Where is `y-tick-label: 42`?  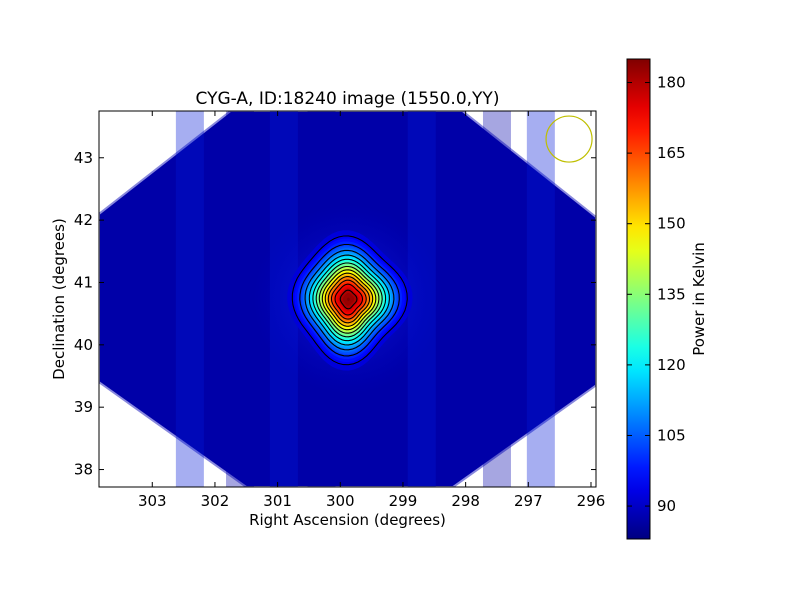 y-tick-label: 42 is located at coordinates (83, 220).